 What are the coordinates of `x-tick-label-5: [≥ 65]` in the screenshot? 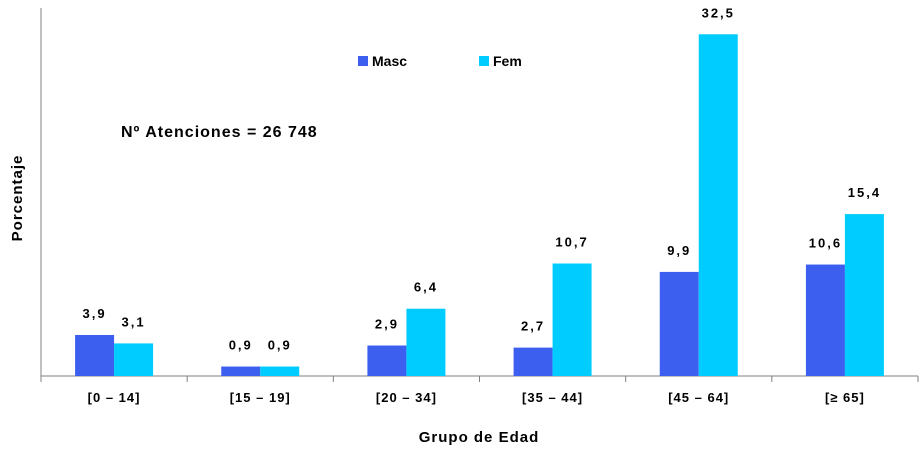 It's located at (845, 397).